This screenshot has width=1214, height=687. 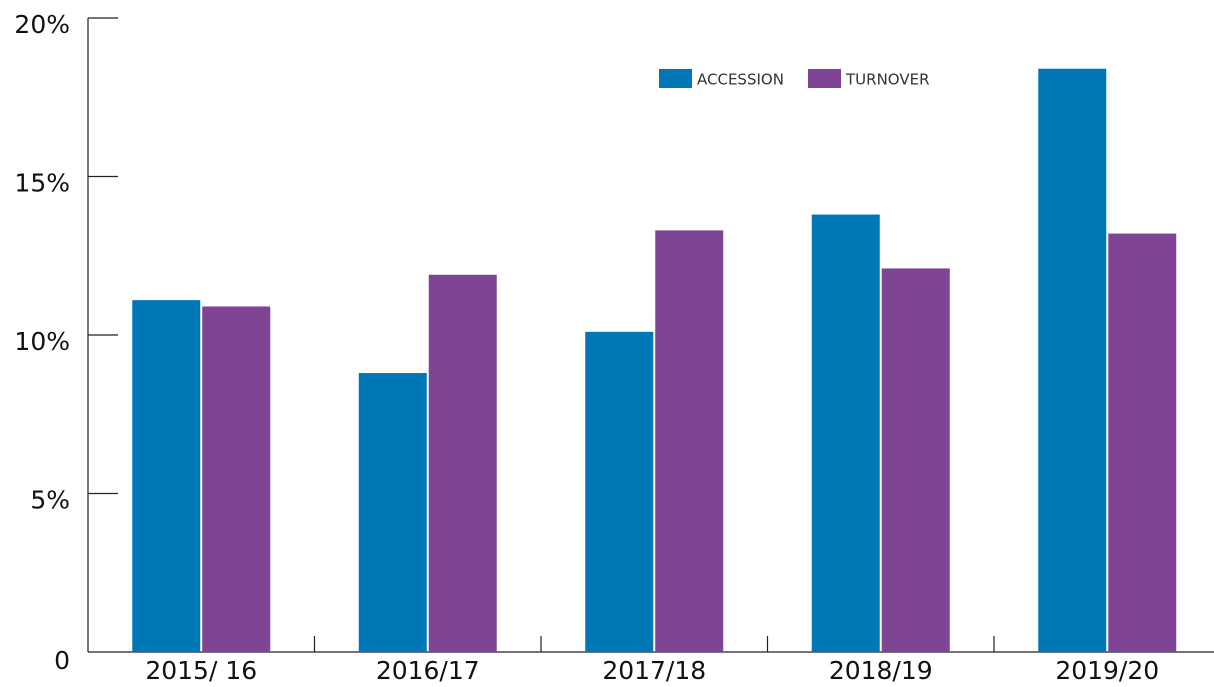 What do you see at coordinates (42, 24) in the screenshot?
I see `y-tick-label: 20%` at bounding box center [42, 24].